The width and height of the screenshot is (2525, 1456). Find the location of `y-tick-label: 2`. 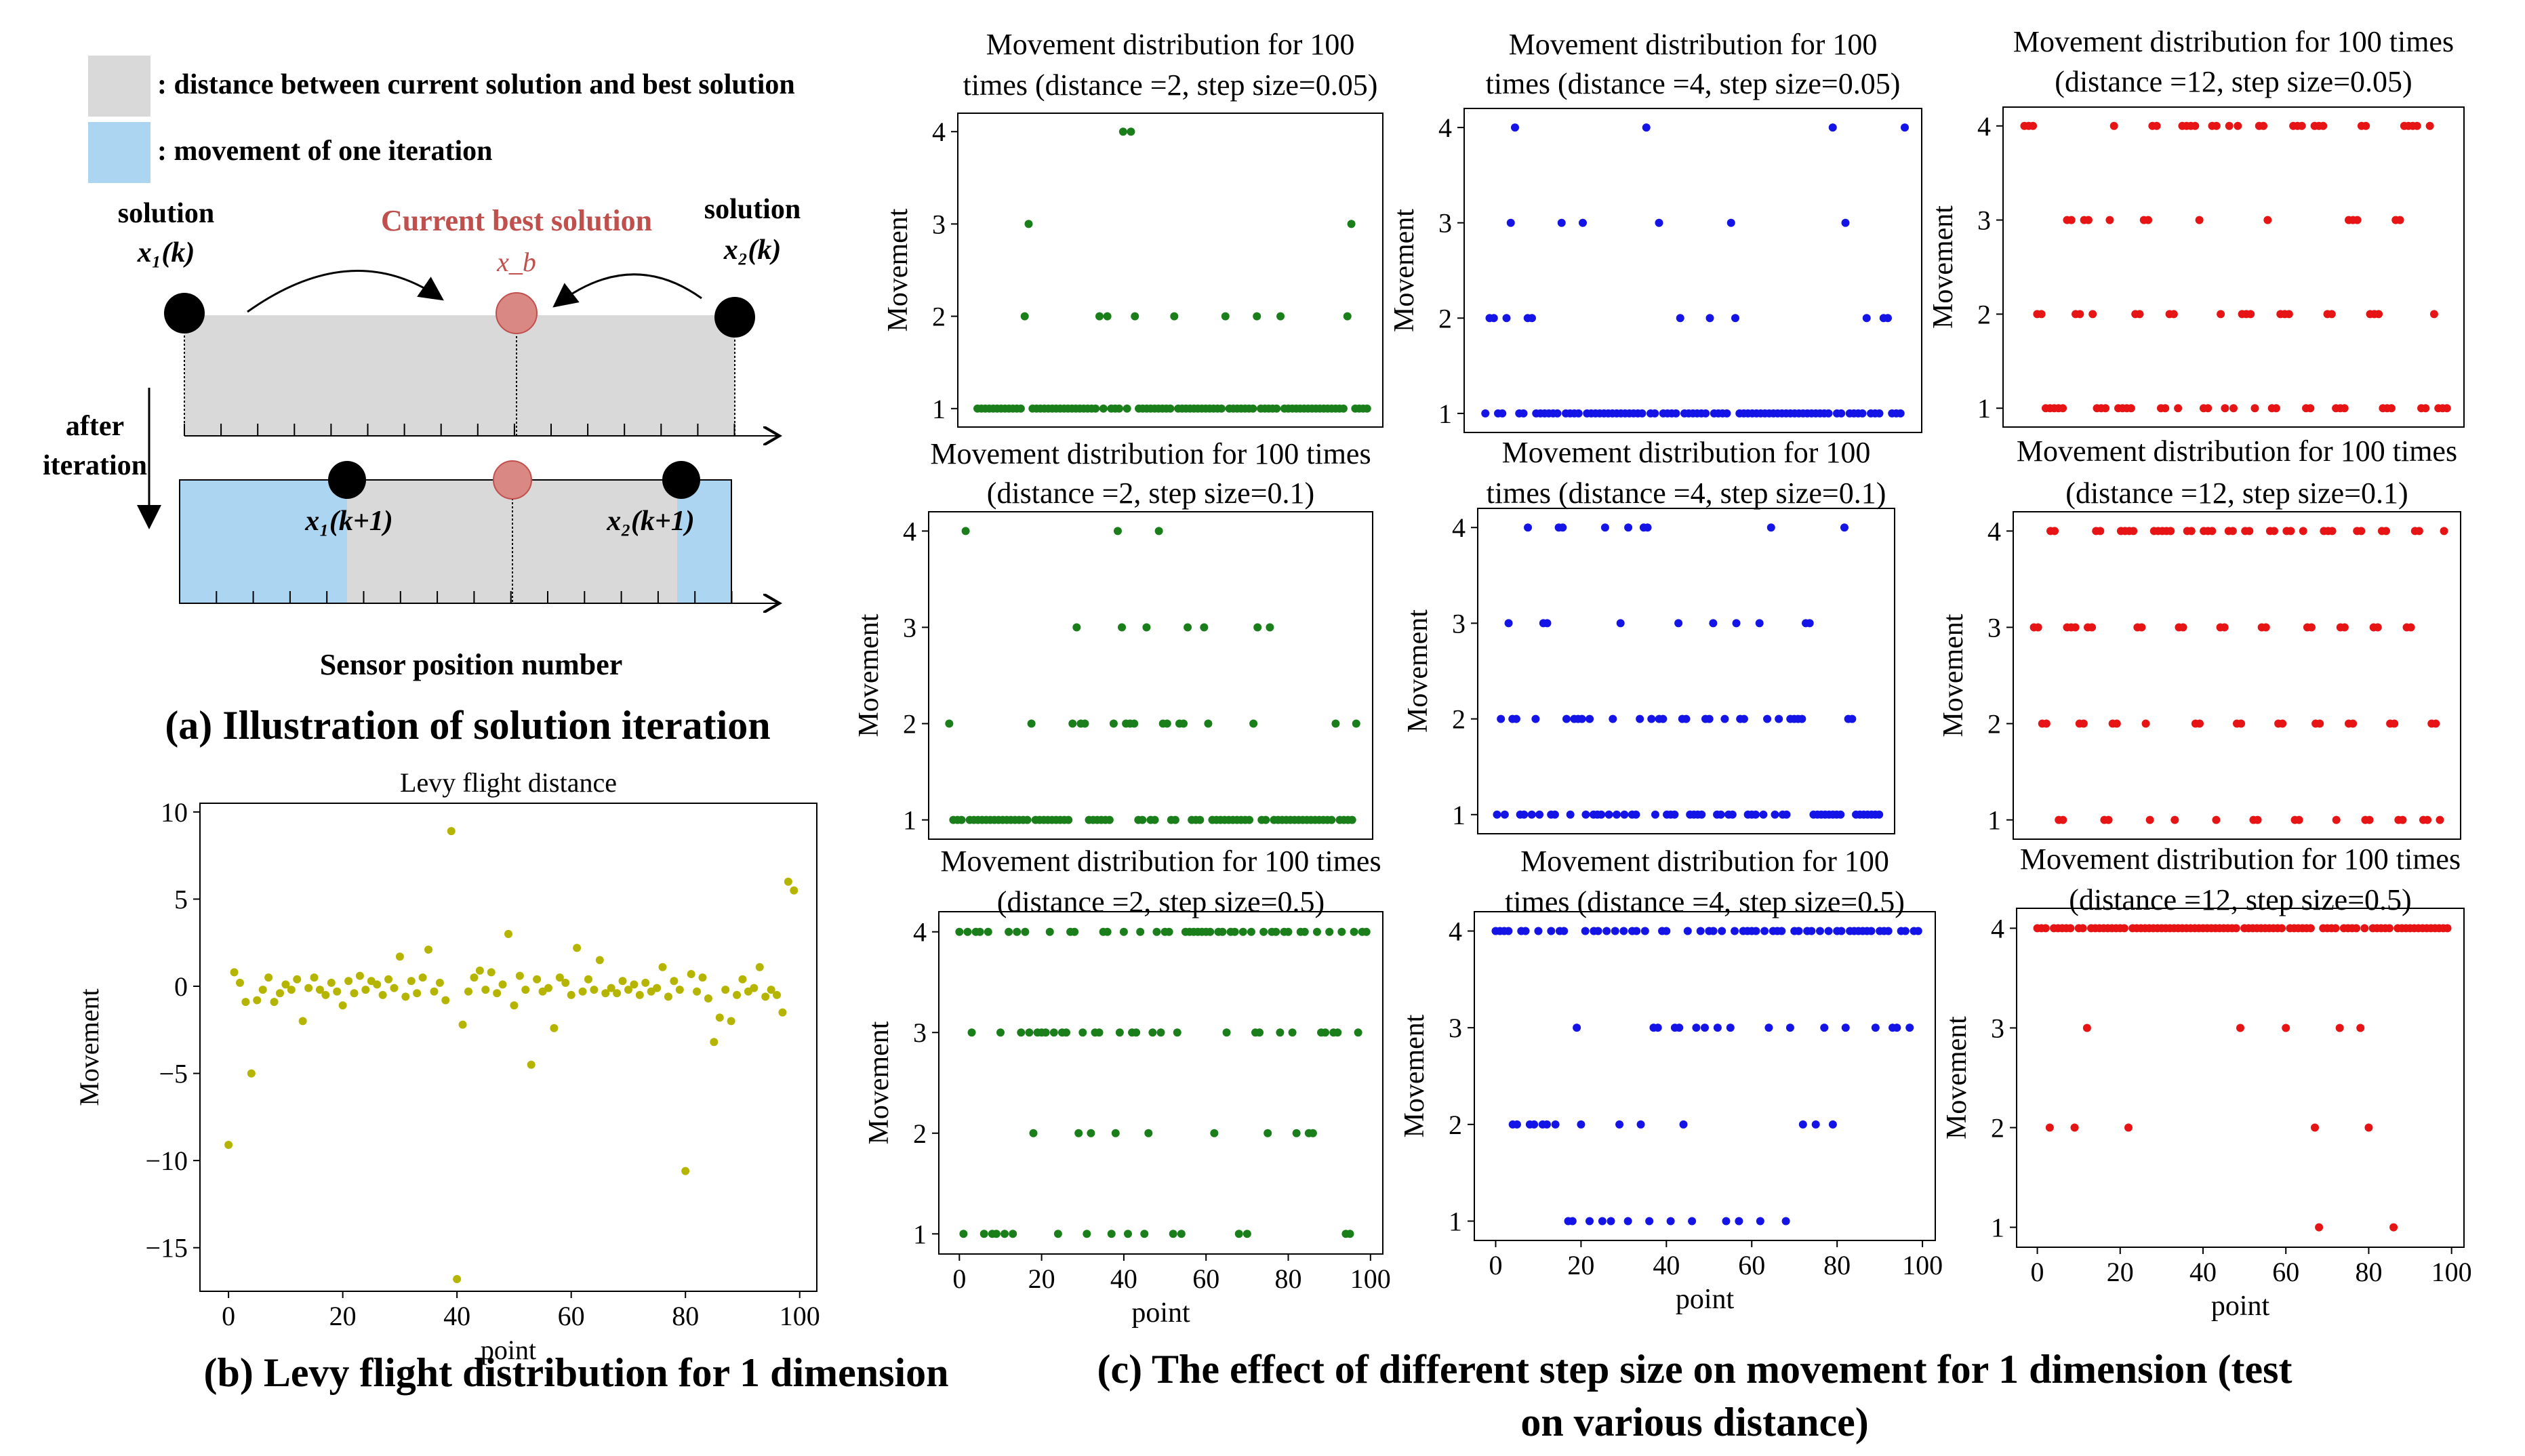

y-tick-label: 2 is located at coordinates (1994, 724).